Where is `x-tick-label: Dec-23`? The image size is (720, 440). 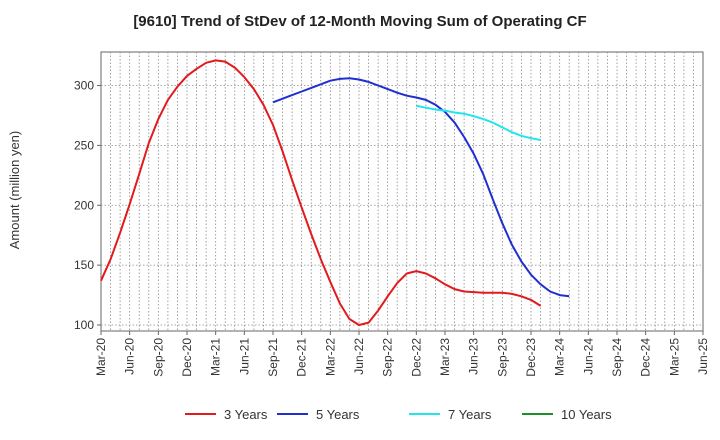
x-tick-label: Dec-23 is located at coordinates (531, 357).